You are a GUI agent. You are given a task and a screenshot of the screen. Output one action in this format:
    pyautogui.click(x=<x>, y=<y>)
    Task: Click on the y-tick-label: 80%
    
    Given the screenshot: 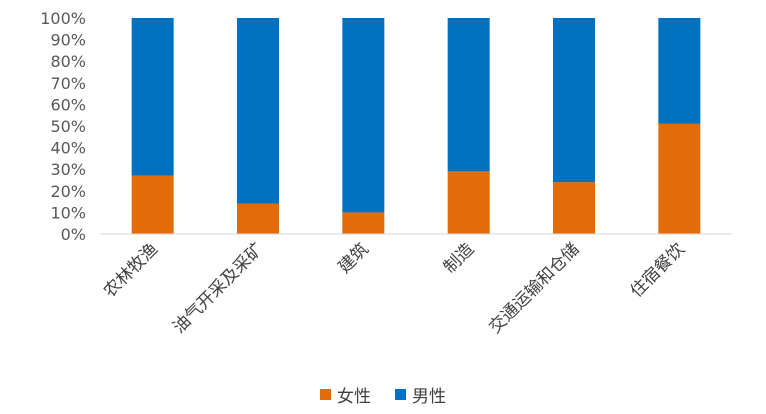 What is the action you would take?
    pyautogui.click(x=68, y=61)
    